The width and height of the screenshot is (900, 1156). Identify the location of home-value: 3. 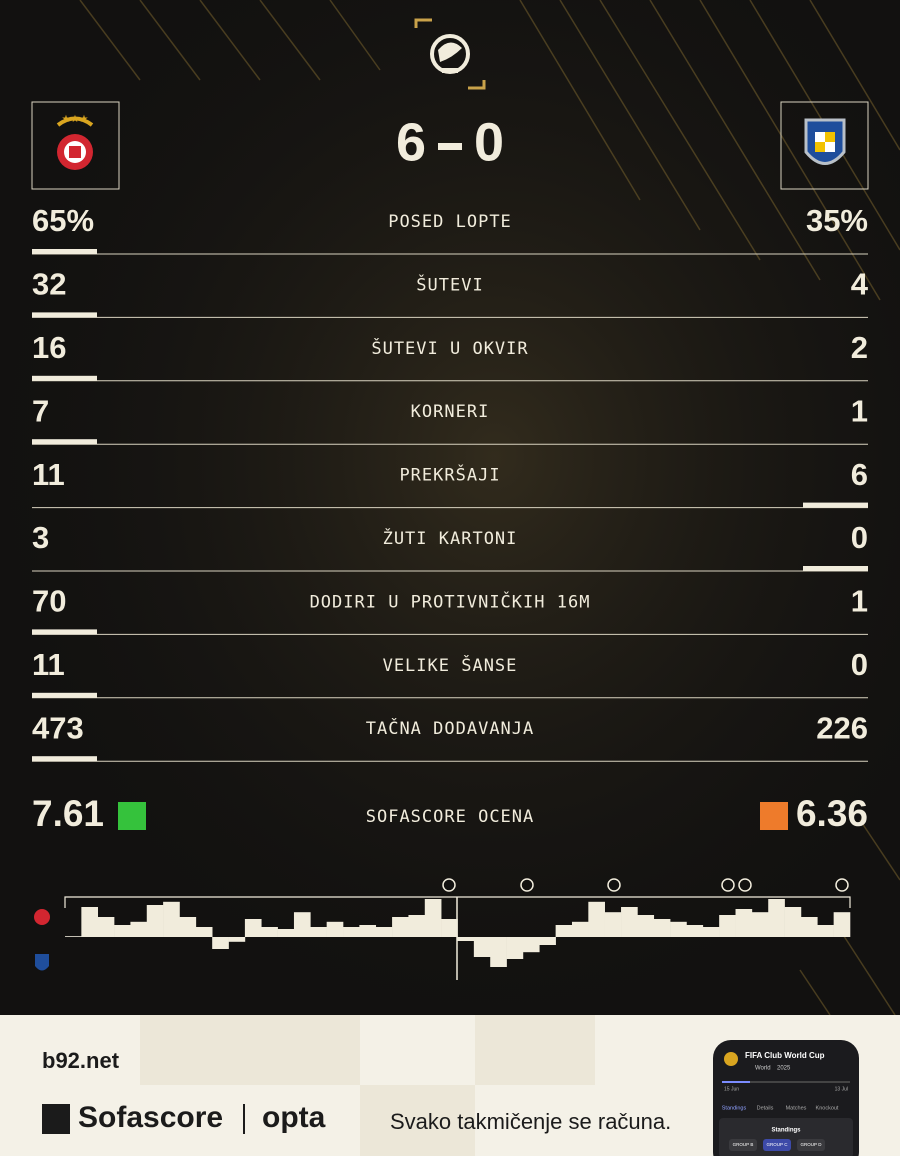
(40, 537).